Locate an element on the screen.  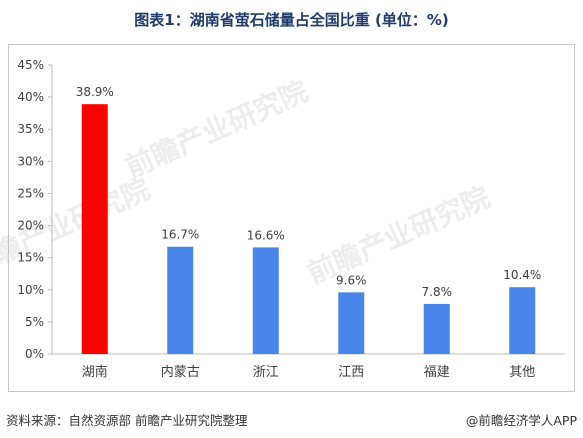
x-tick-label: 福建 is located at coordinates (437, 372).